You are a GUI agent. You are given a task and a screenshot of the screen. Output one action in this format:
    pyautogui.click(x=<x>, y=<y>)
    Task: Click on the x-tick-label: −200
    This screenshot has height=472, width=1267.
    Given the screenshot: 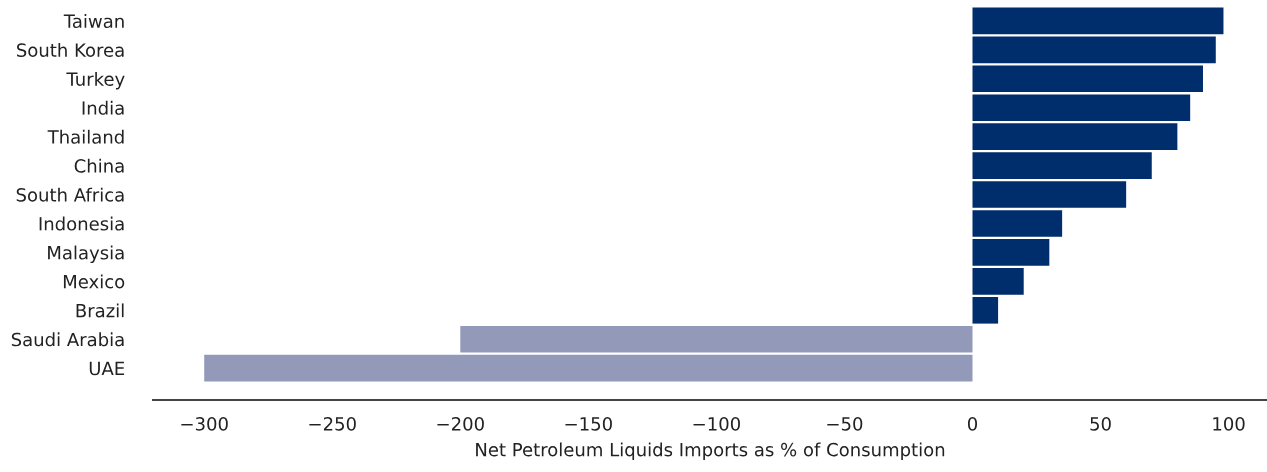 What is the action you would take?
    pyautogui.click(x=460, y=423)
    